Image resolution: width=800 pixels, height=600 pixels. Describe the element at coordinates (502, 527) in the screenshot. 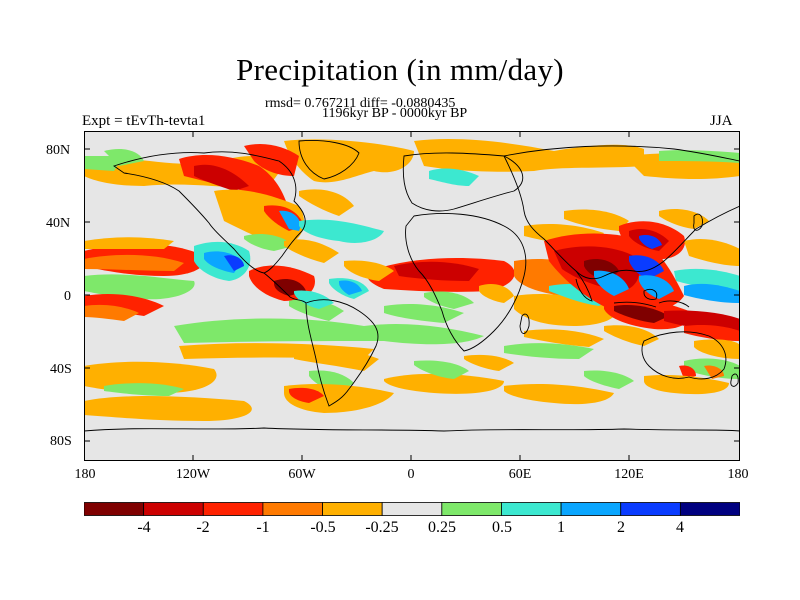

I see `colorbar-label-7: 0.5` at that location.